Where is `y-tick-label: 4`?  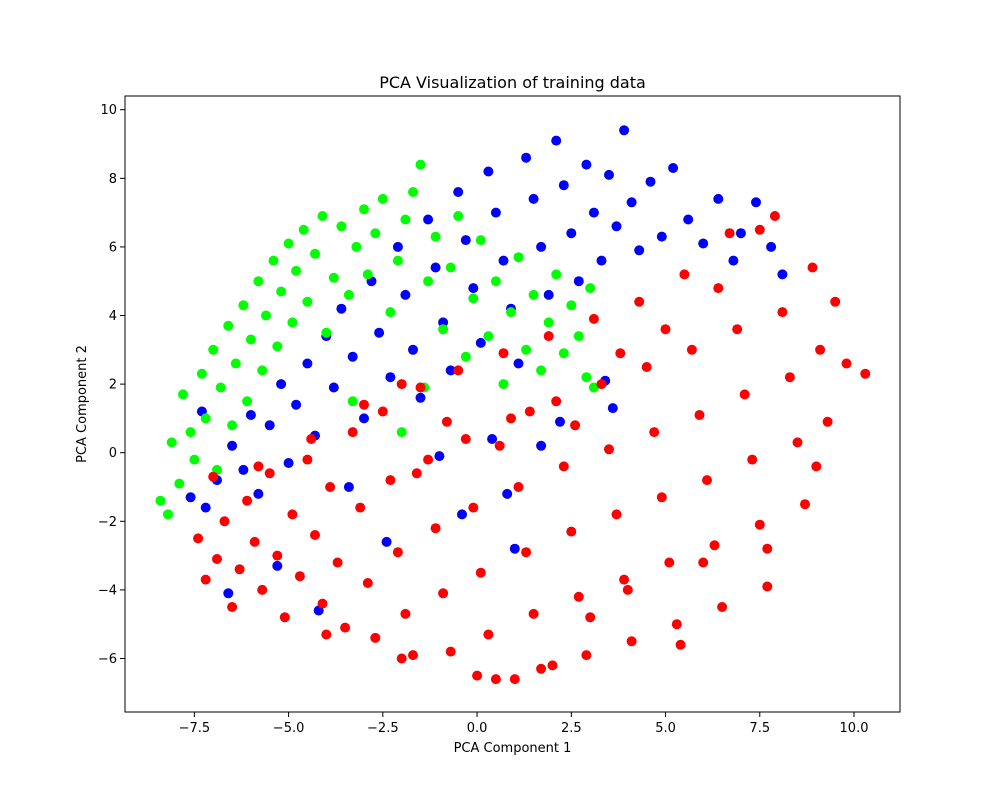
y-tick-label: 4 is located at coordinates (113, 316).